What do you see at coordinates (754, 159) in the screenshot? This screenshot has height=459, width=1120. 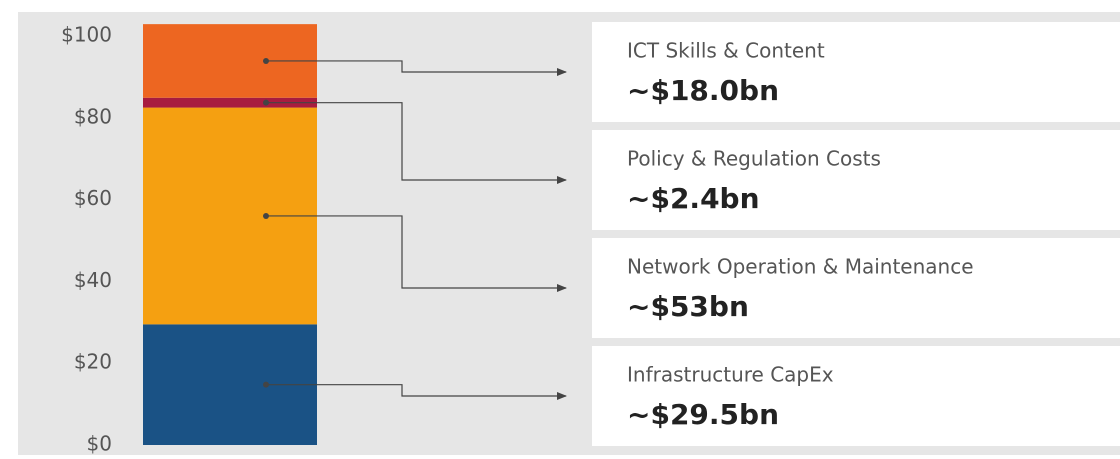 I see `legend-label: Policy & Regulation Costs` at bounding box center [754, 159].